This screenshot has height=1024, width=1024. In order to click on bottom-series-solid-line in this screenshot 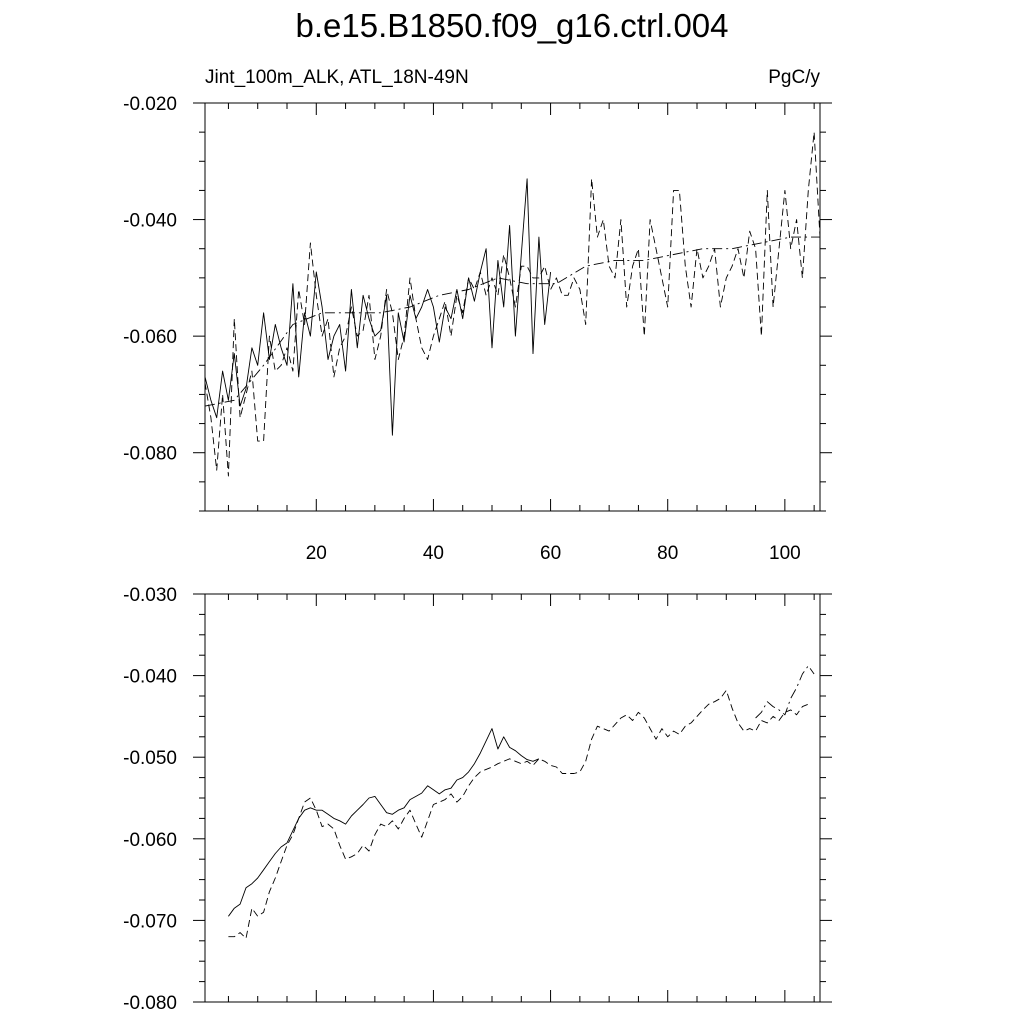, I will do `click(384, 822)`.